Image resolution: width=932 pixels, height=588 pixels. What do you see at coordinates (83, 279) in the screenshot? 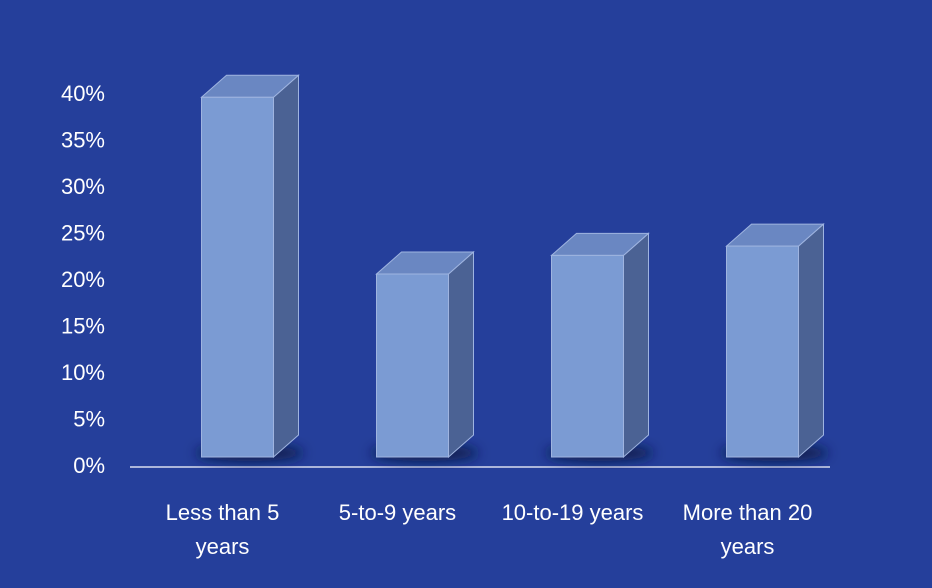
I see `y-tick-label: 20%` at bounding box center [83, 279].